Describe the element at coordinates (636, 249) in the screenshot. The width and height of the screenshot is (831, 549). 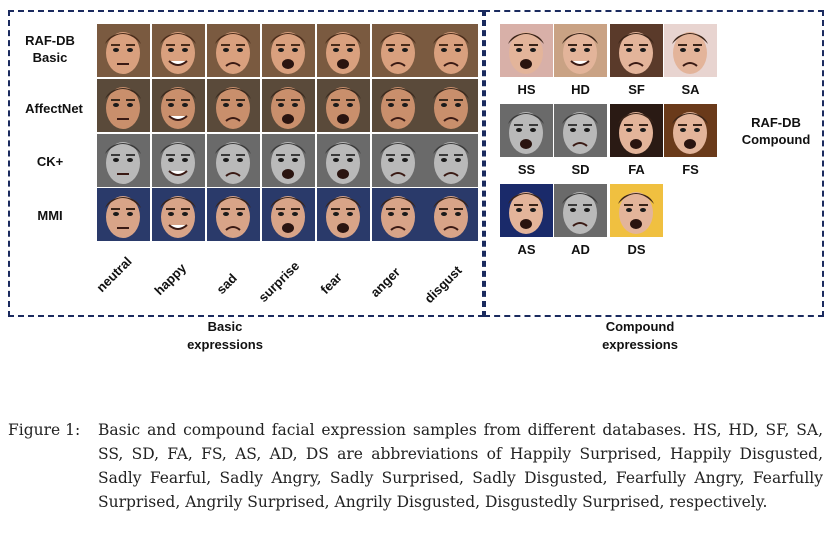
I see `compound-label-ds: DS` at that location.